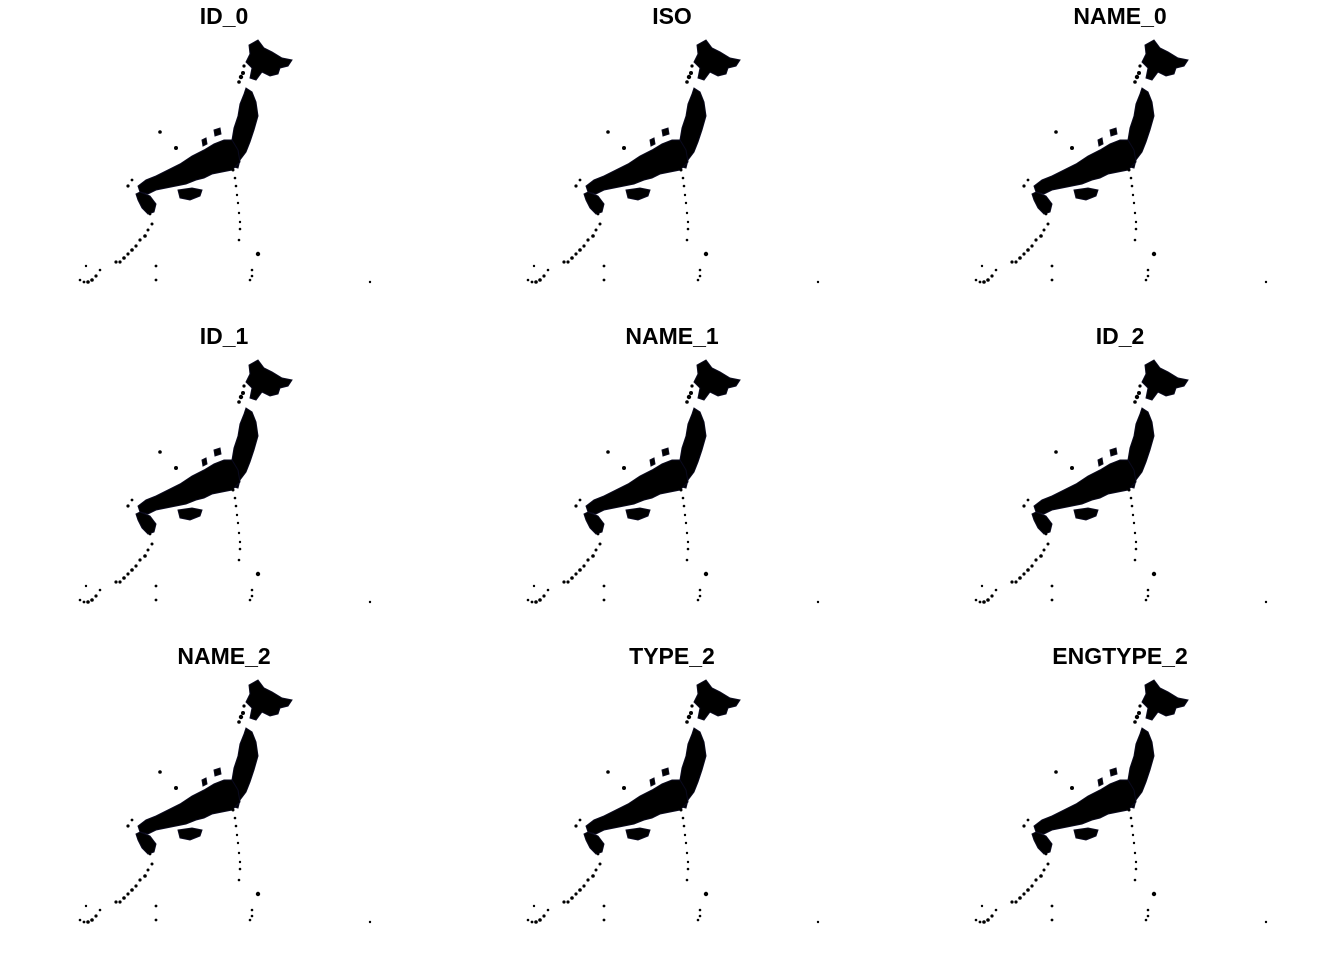 Image resolution: width=1344 pixels, height=960 pixels. Describe the element at coordinates (672, 336) in the screenshot. I see `panel-title: NAME_1` at that location.